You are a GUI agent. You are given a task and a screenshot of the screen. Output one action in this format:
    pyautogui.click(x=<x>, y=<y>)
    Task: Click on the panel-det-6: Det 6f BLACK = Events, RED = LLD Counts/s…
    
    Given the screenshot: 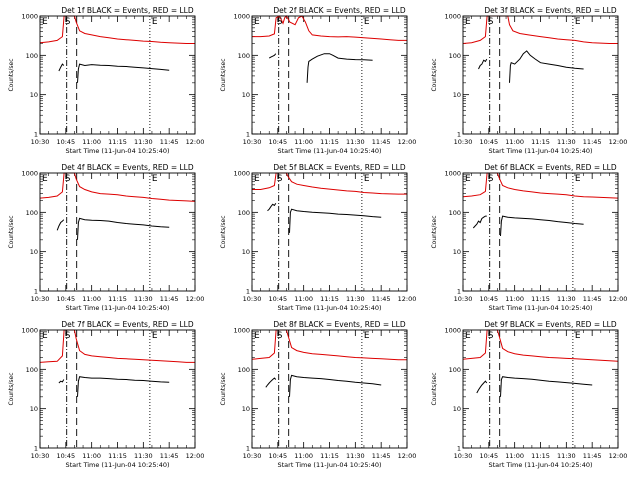 What is the action you would take?
    pyautogui.click(x=529, y=237)
    